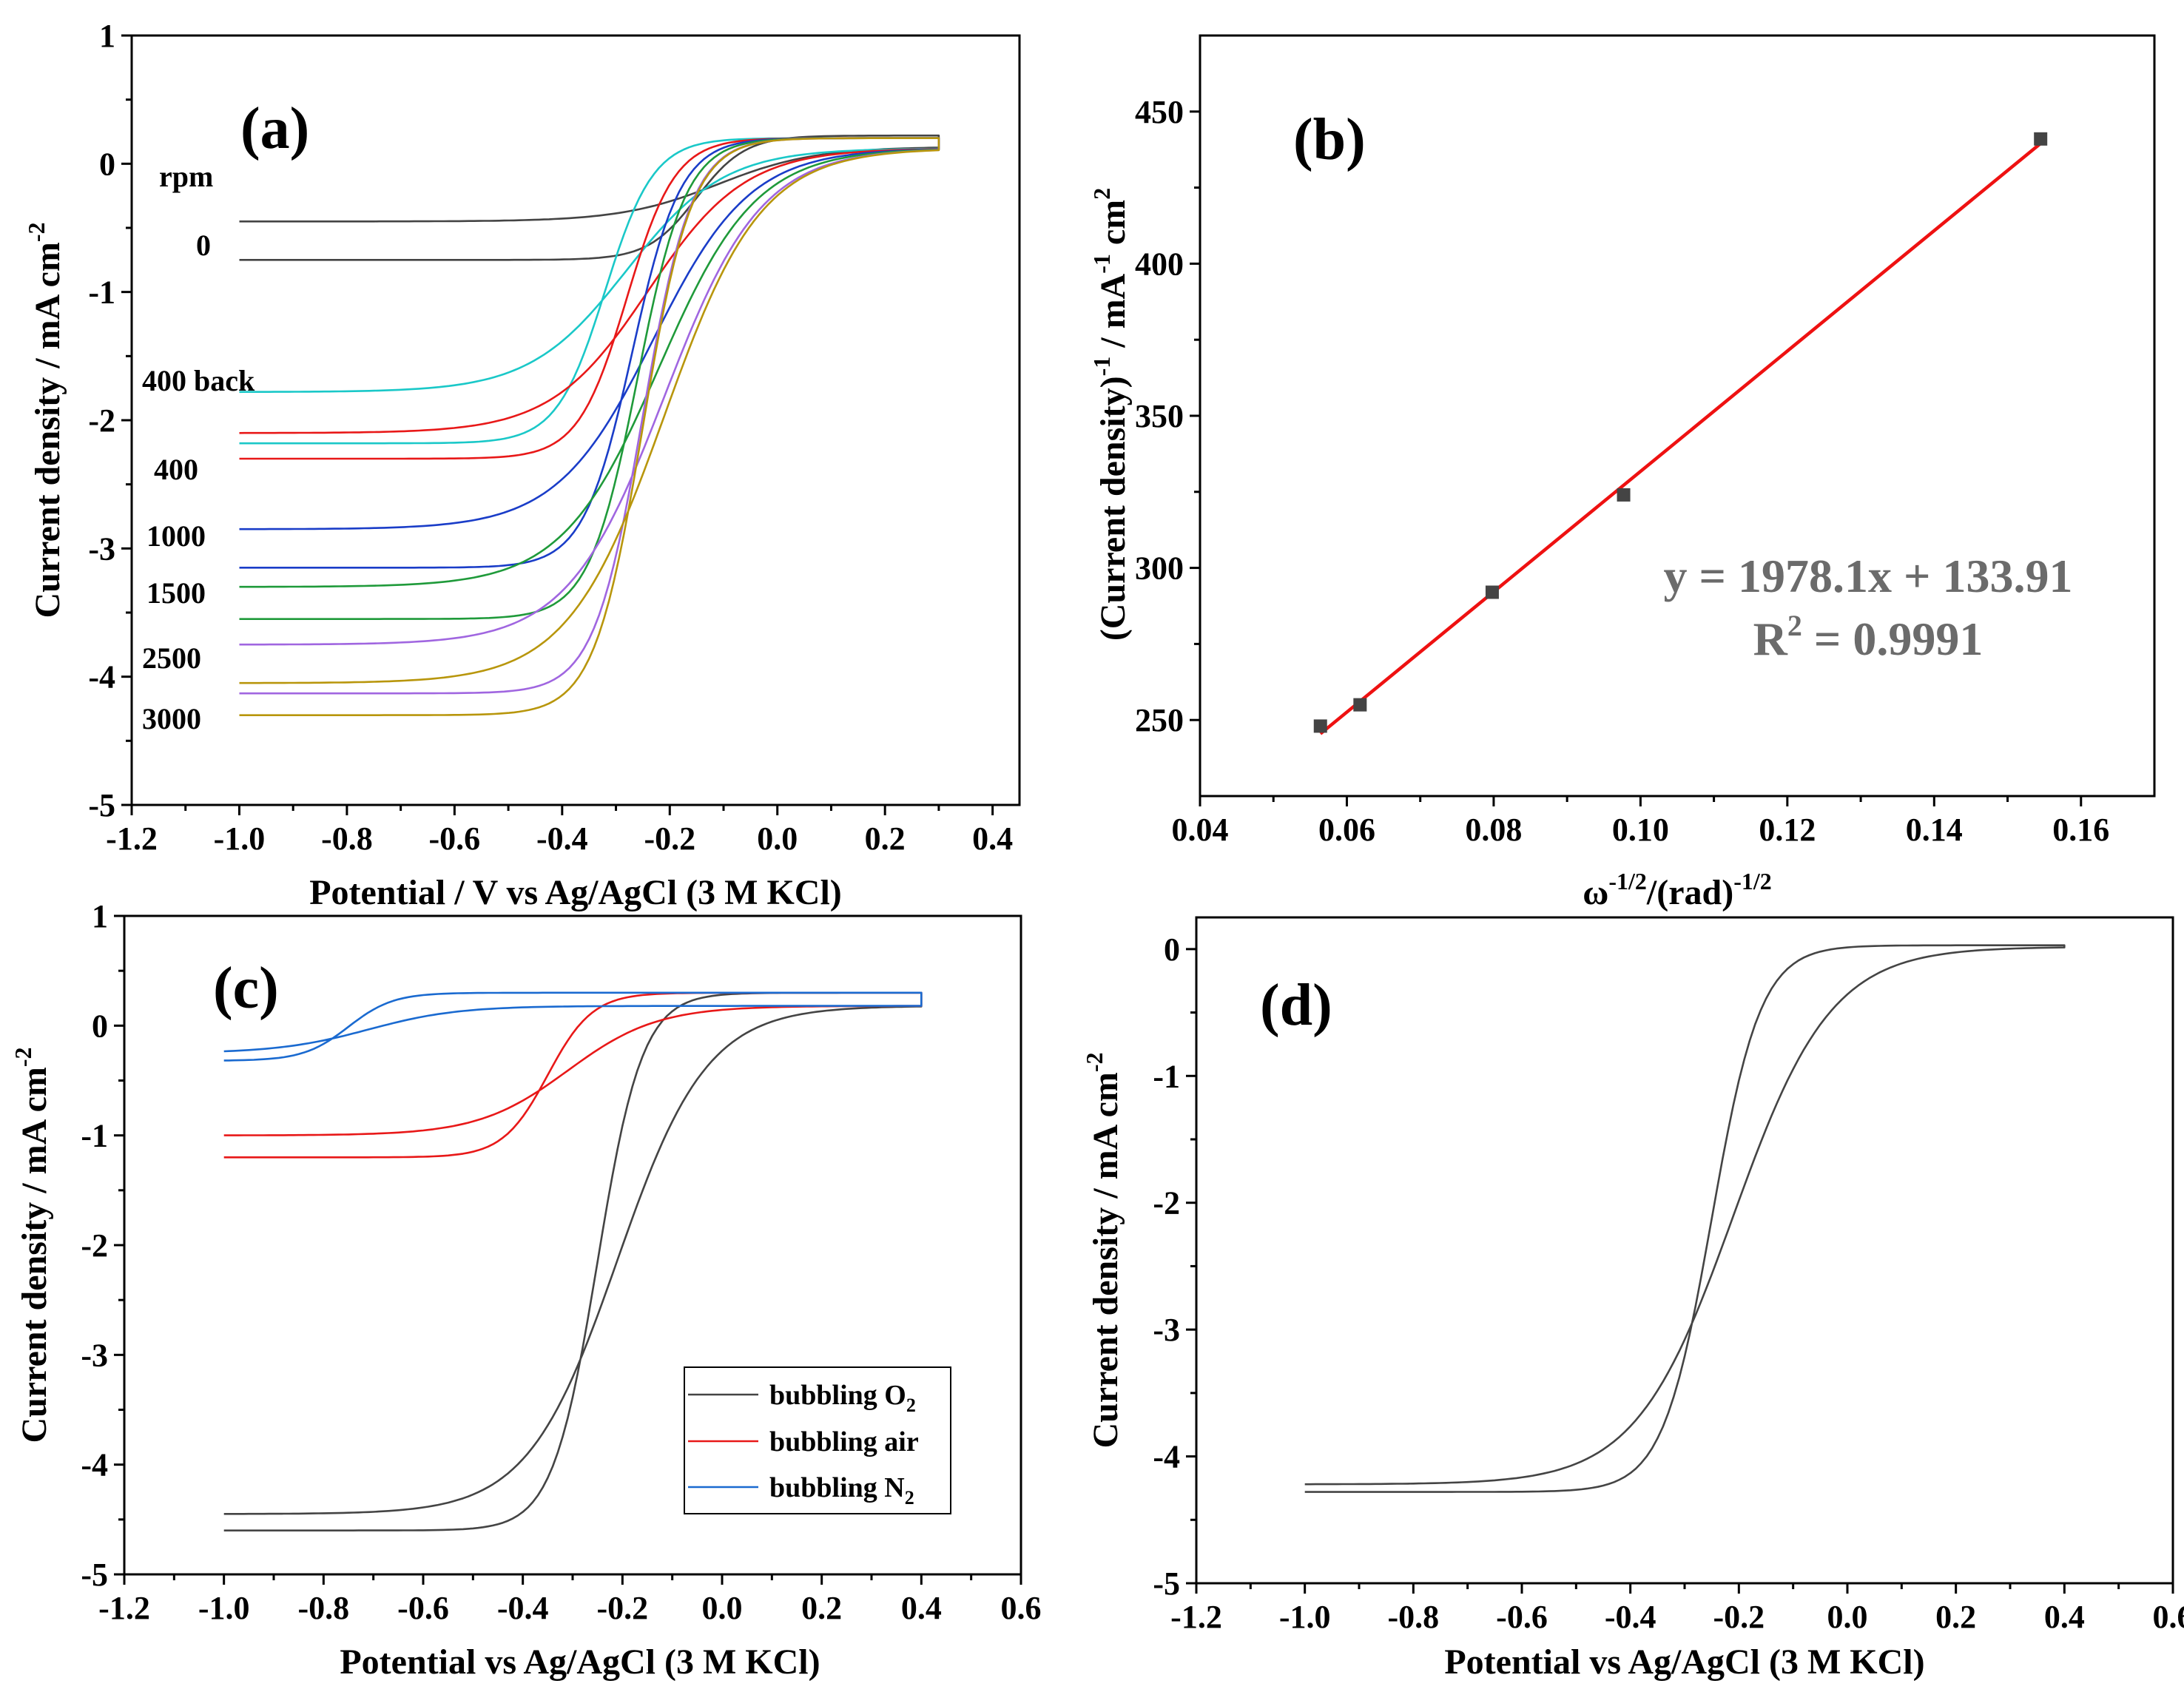 The height and width of the screenshot is (1692, 2184). I want to click on annotation-rpm: rpm, so click(186, 176).